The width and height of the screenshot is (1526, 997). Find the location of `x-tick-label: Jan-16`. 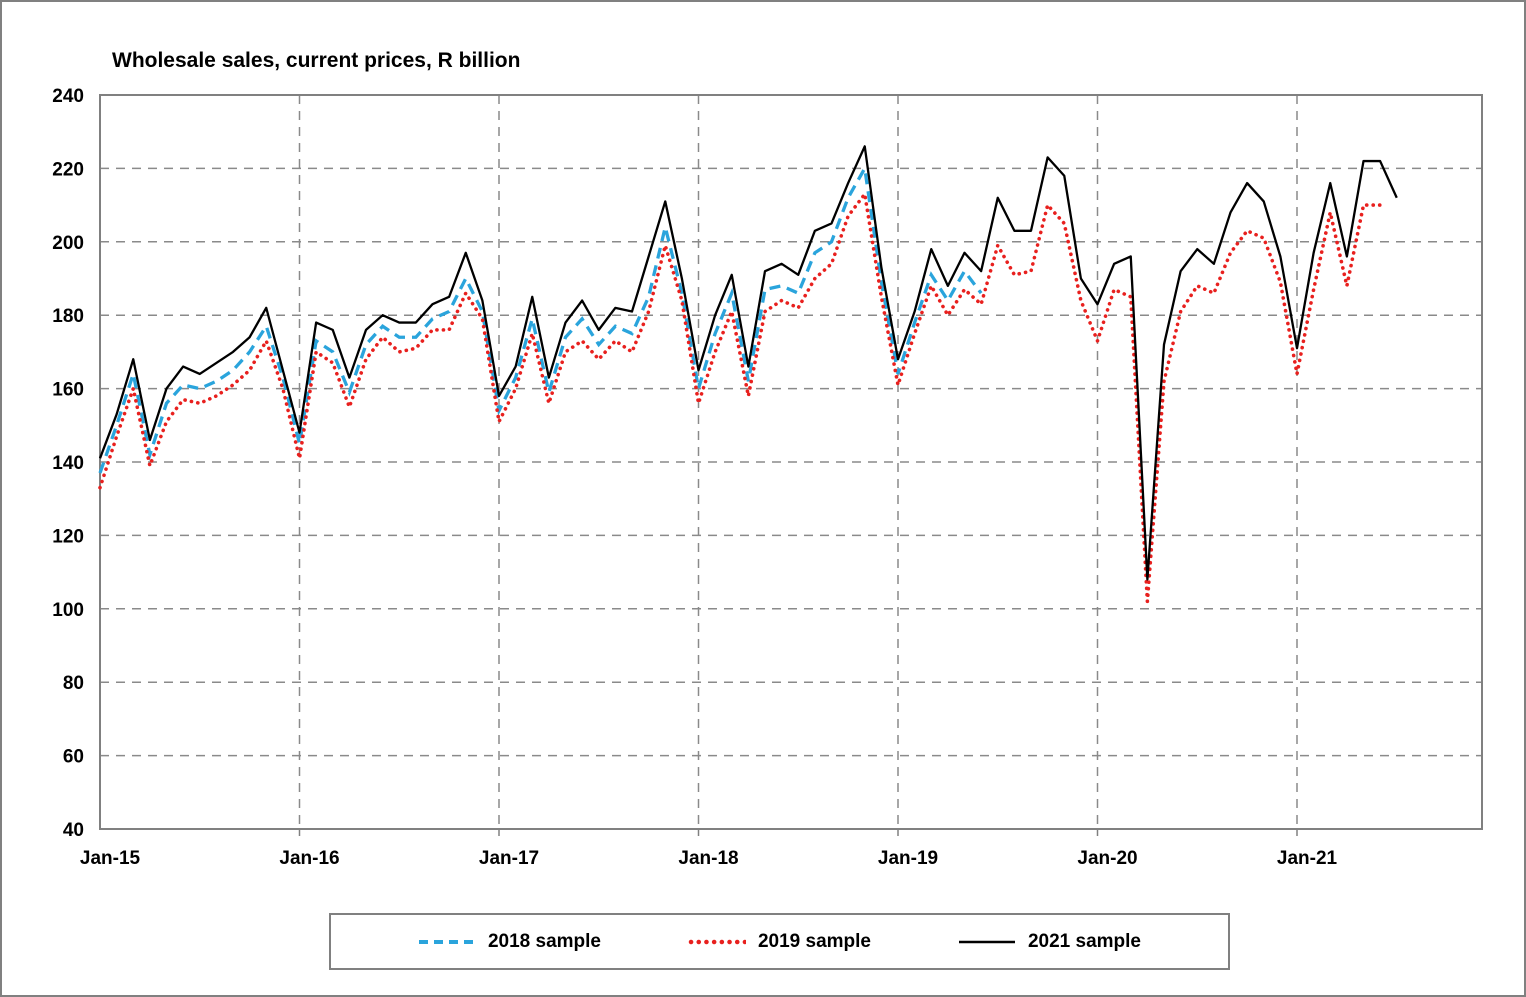

x-tick-label: Jan-16 is located at coordinates (309, 858).